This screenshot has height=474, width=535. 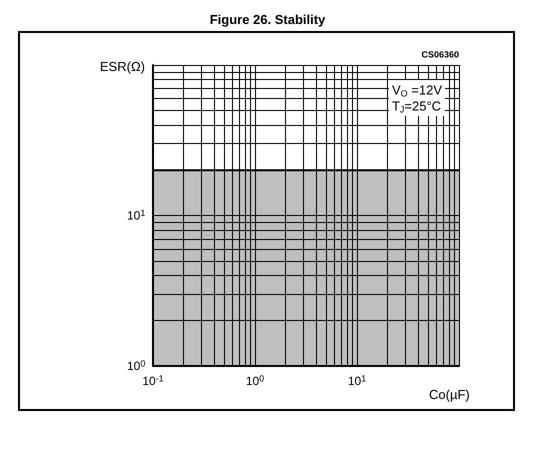 What do you see at coordinates (440, 55) in the screenshot?
I see `text: CS06360` at bounding box center [440, 55].